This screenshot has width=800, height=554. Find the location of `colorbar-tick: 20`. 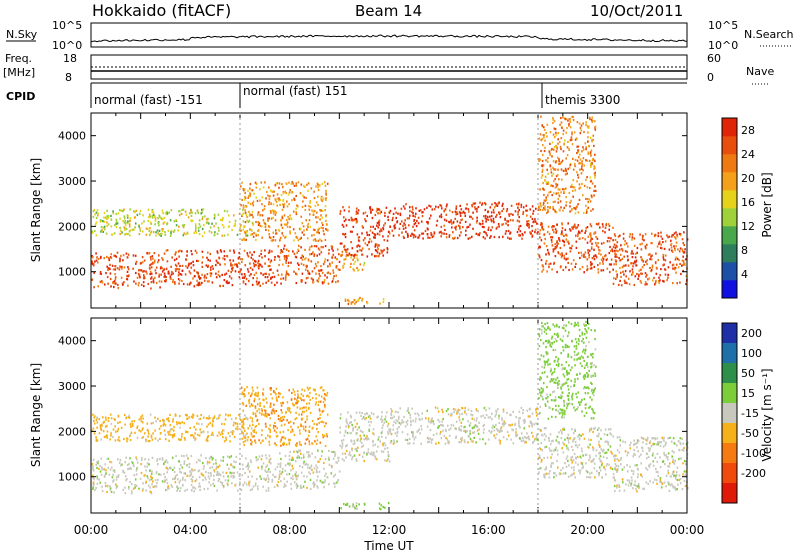

colorbar-tick: 20 is located at coordinates (748, 178).